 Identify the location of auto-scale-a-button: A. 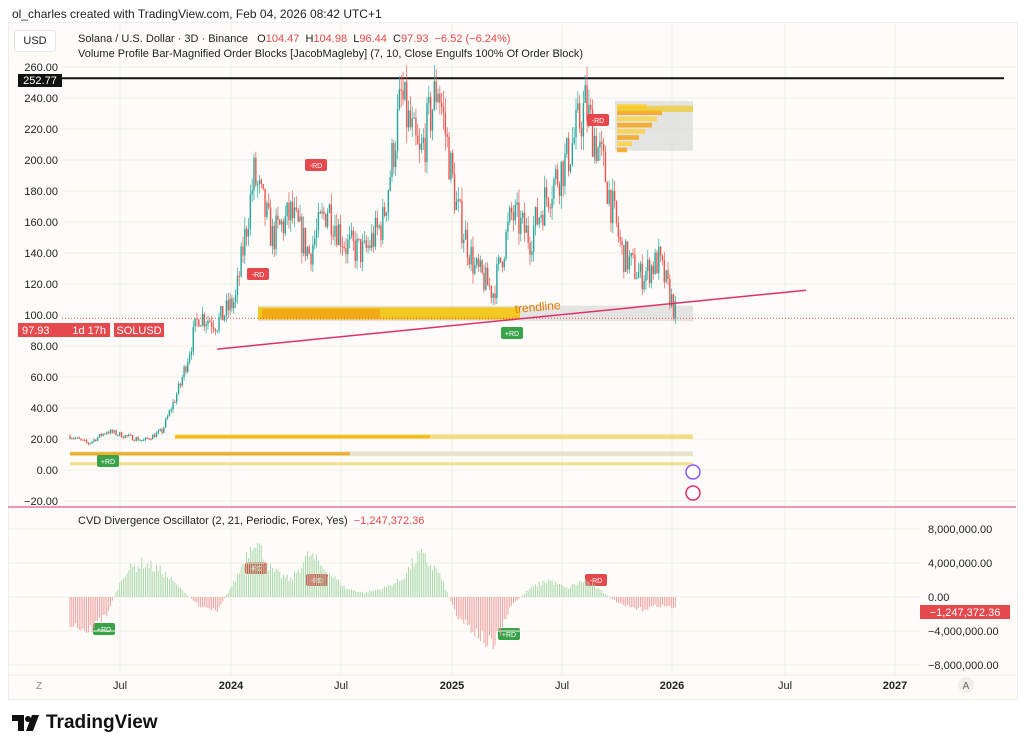
(966, 686).